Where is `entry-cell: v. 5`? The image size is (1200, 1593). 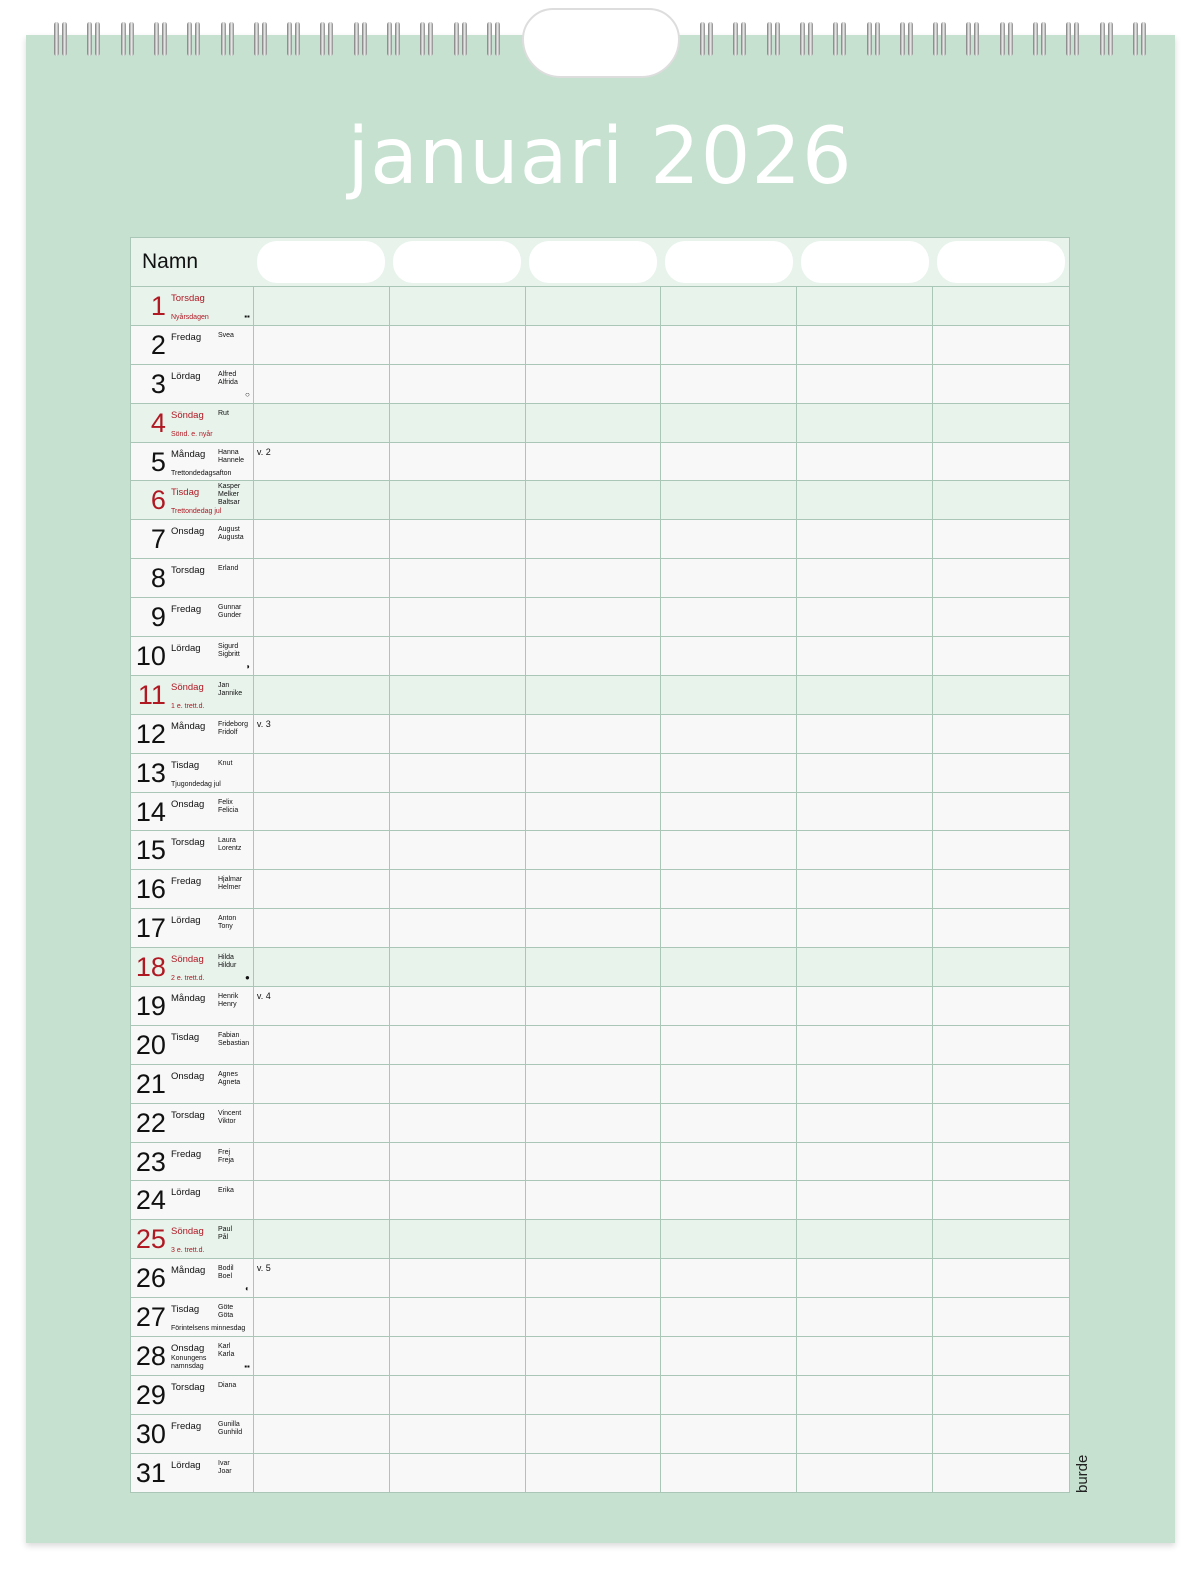 entry-cell: v. 5 is located at coordinates (322, 1278).